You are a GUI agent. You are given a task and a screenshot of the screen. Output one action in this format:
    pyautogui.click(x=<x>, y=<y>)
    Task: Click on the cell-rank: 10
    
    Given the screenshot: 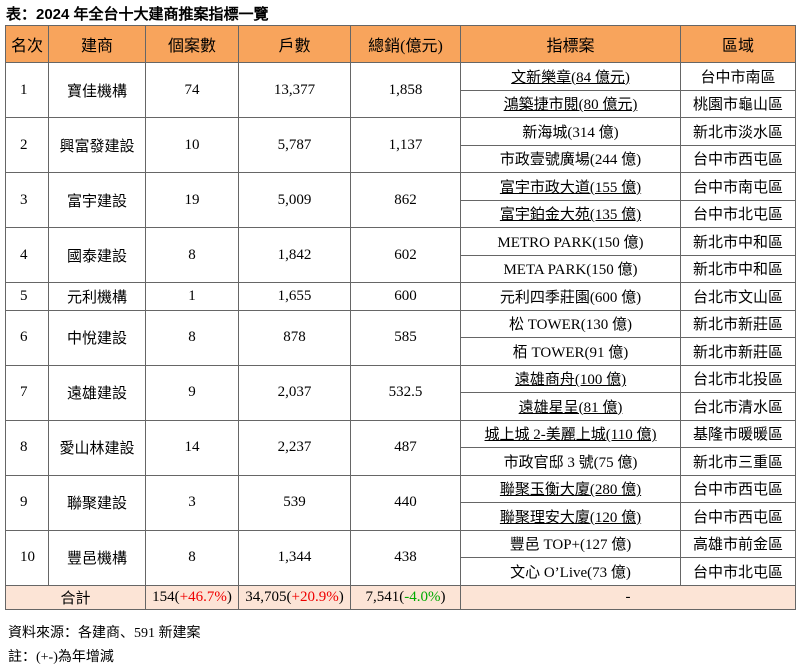 What is the action you would take?
    pyautogui.click(x=27, y=557)
    